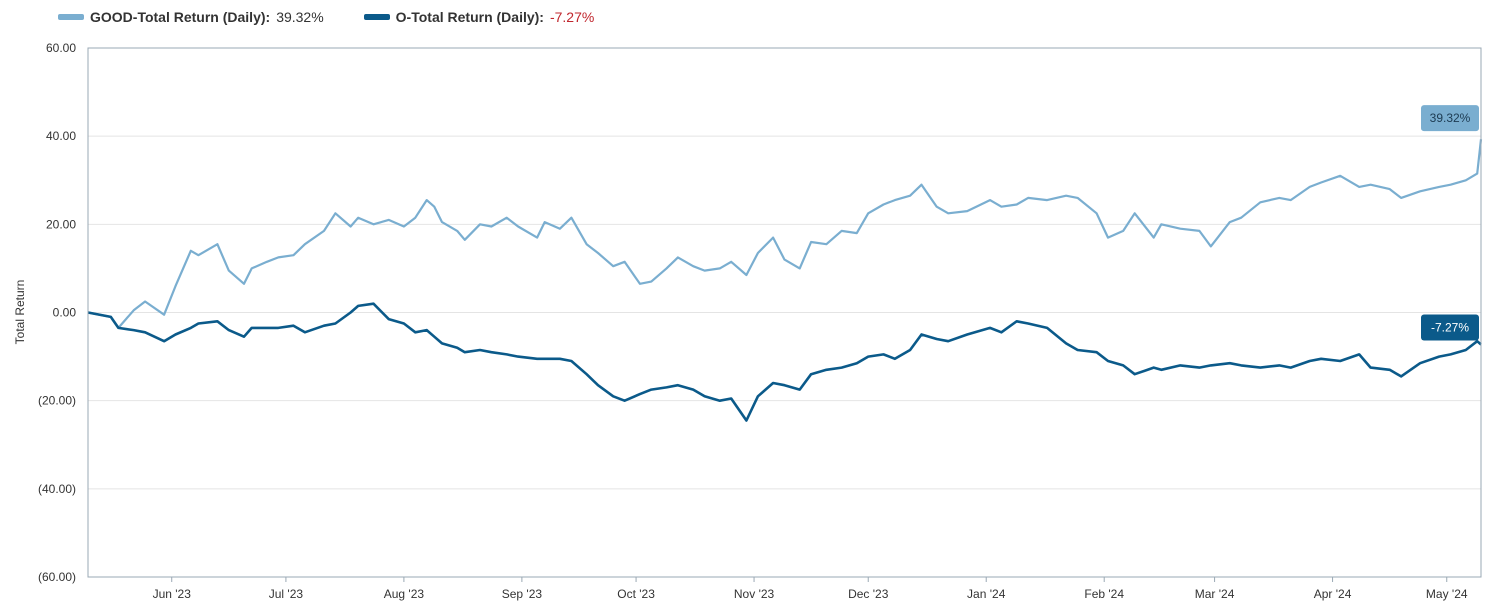  What do you see at coordinates (71, 17) in the screenshot?
I see `legend-swatch-good` at bounding box center [71, 17].